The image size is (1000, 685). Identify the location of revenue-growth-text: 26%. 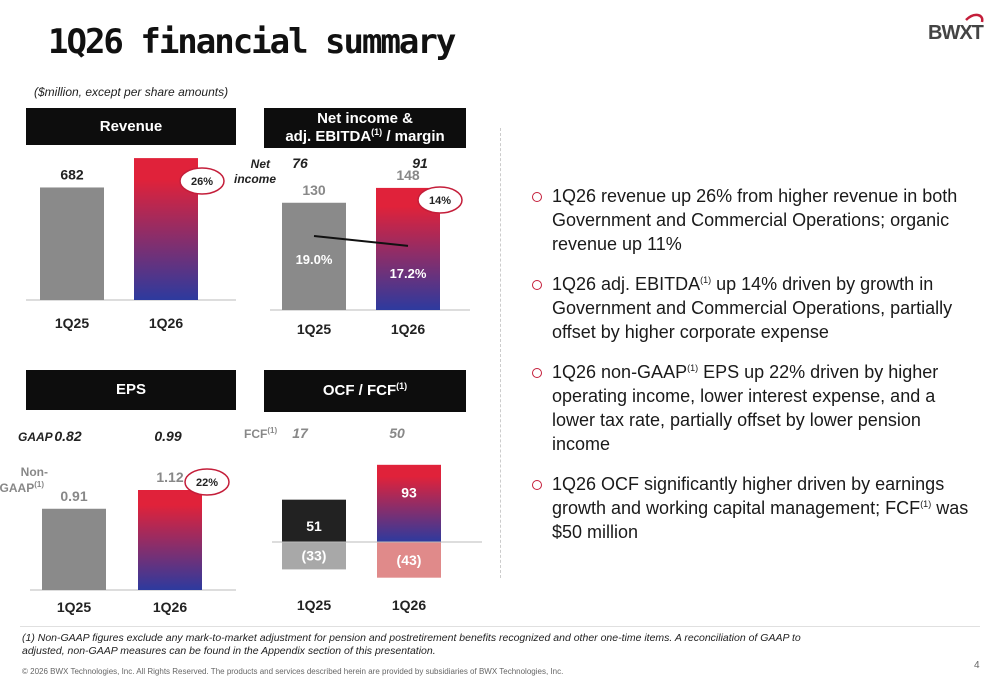
(202, 182).